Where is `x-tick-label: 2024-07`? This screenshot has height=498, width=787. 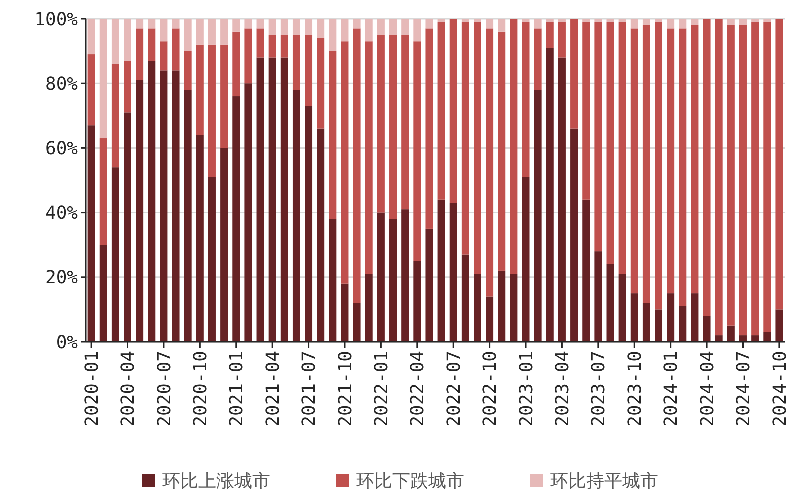 x-tick-label: 2024-07 is located at coordinates (744, 389).